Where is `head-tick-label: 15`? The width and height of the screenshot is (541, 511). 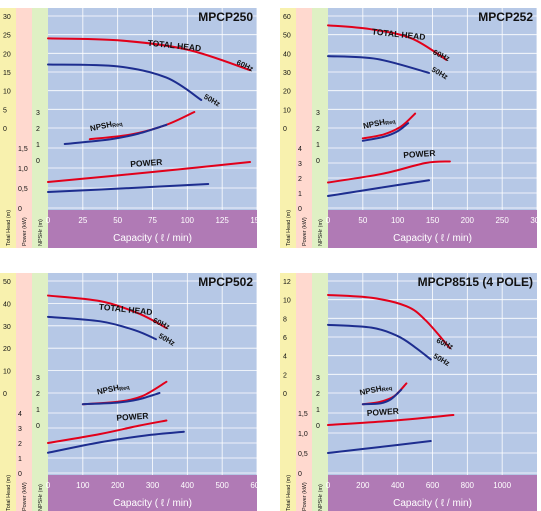
head-tick-label: 15 is located at coordinates (7, 73).